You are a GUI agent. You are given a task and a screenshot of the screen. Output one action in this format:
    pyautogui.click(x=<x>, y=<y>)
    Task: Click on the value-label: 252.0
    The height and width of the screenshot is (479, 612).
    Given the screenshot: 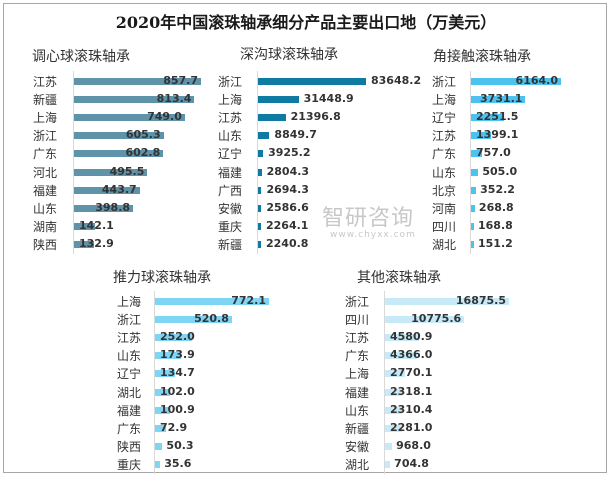 What is the action you would take?
    pyautogui.click(x=177, y=337)
    